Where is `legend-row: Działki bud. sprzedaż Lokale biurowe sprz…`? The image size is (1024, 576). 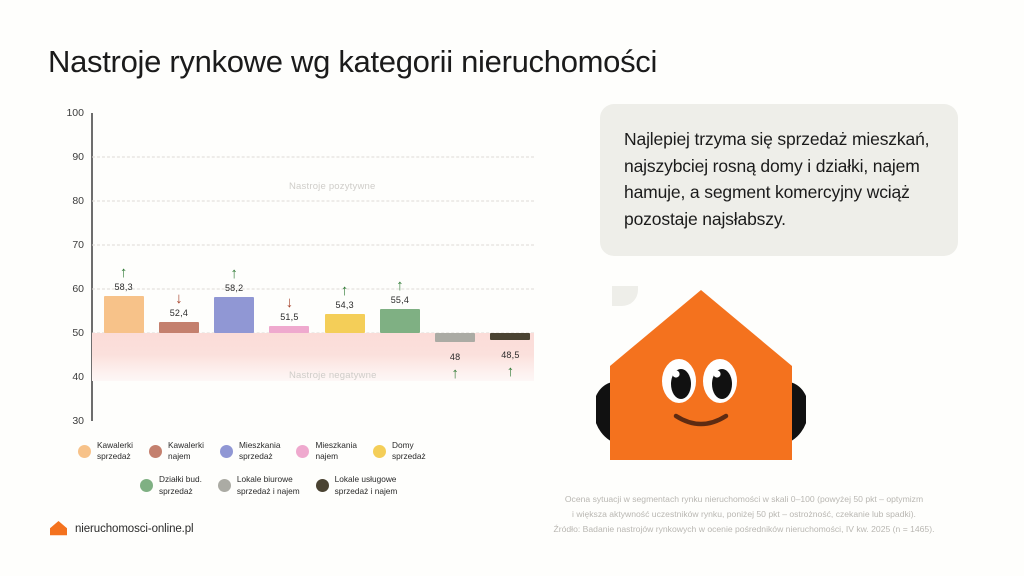
legend-row: Działki bud. sprzedaż Lokale biurowe sprz… is located at coordinates (295, 485).